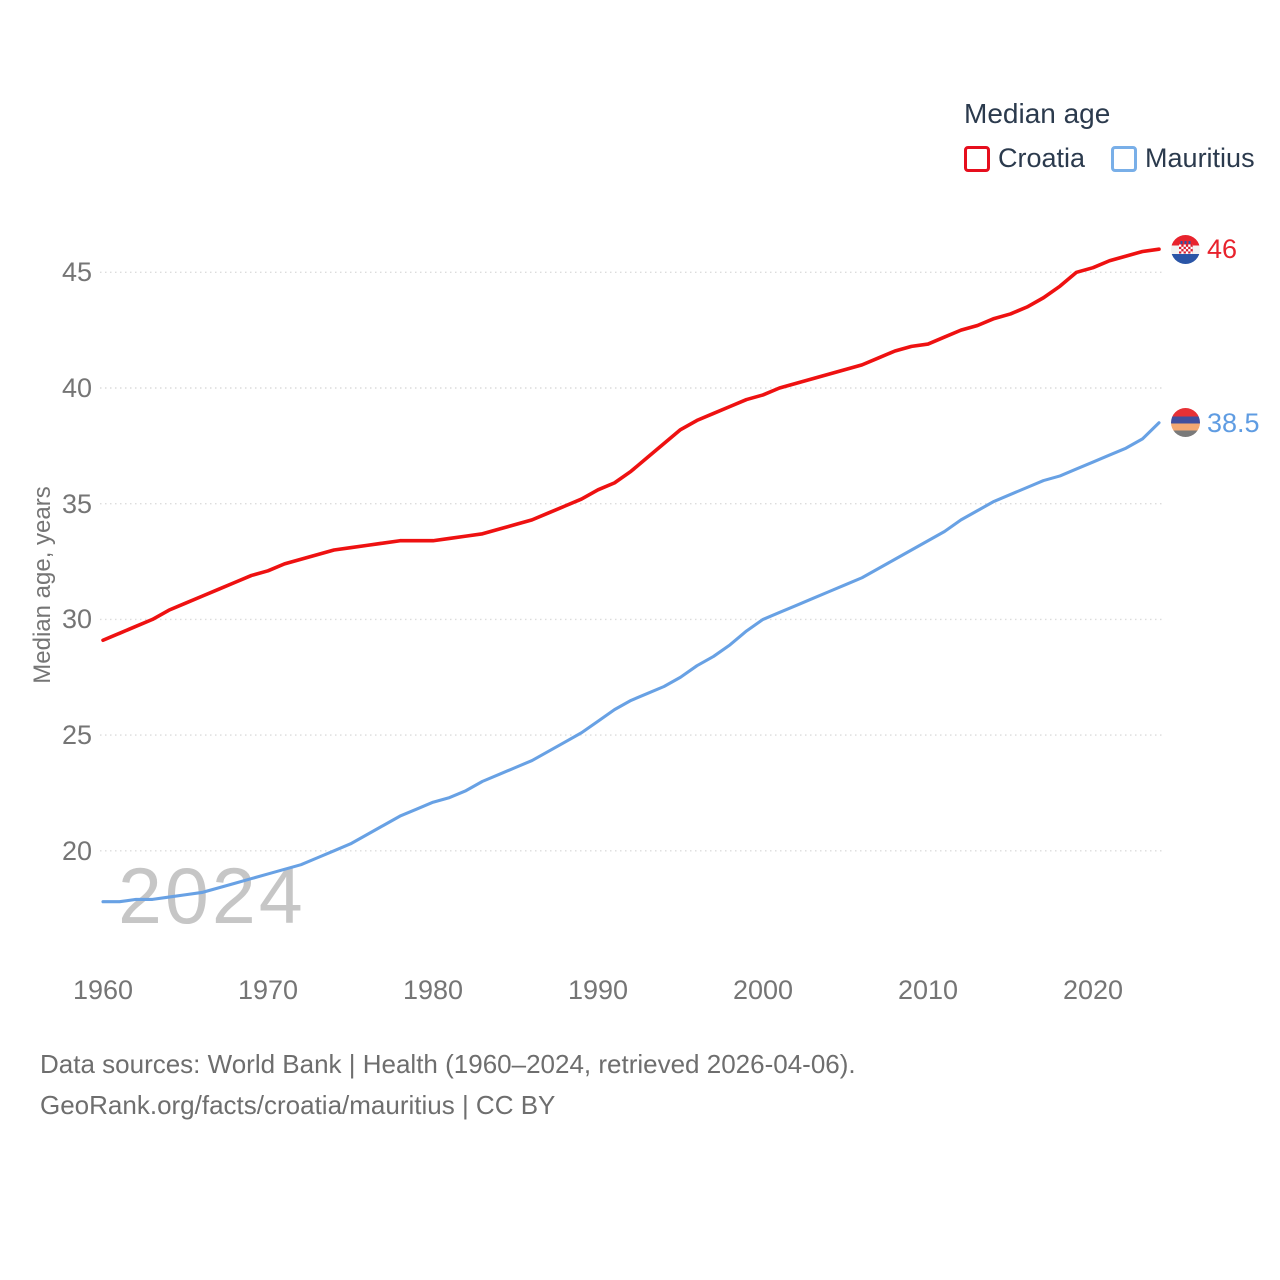 The height and width of the screenshot is (1280, 1280). Describe the element at coordinates (1124, 158) in the screenshot. I see `mauritius-swatch-icon` at that location.